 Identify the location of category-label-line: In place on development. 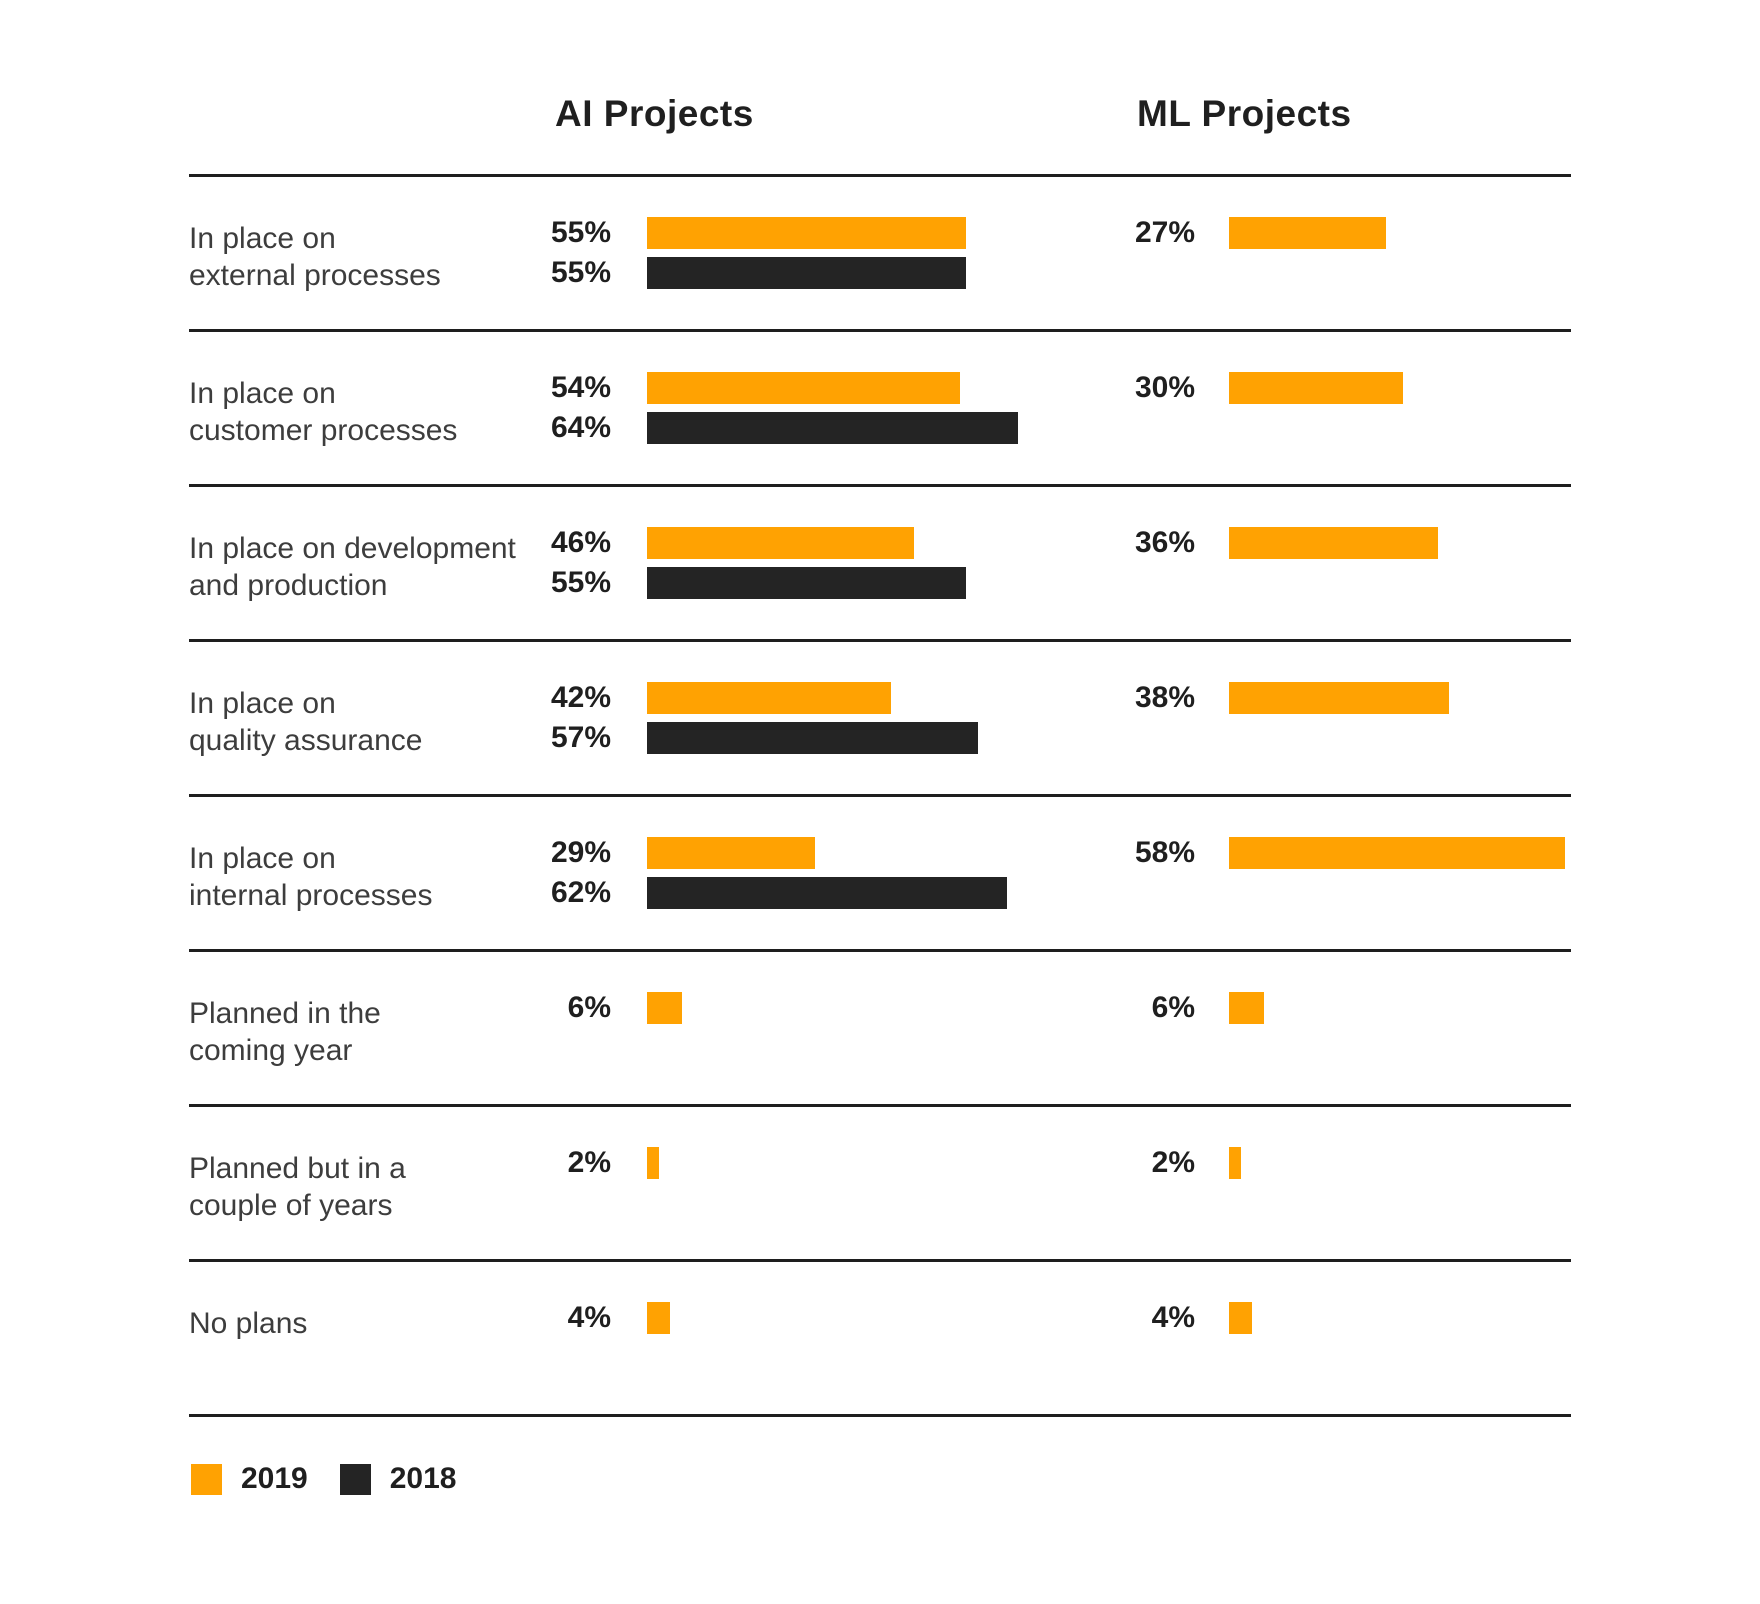
(352, 548).